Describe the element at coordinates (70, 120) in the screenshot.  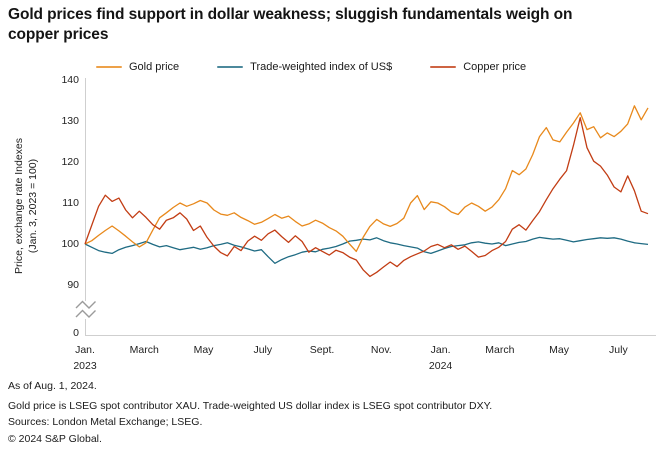
I see `y-tick-label-130: 130` at that location.